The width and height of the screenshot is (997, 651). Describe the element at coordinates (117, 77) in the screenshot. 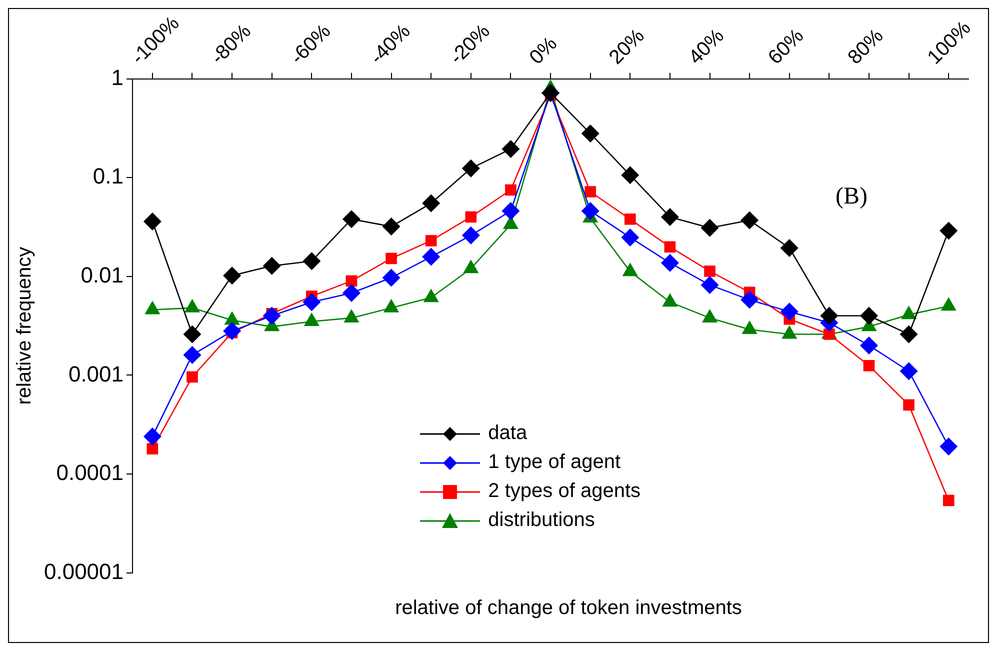

I see `y-tick-label: 1` at that location.